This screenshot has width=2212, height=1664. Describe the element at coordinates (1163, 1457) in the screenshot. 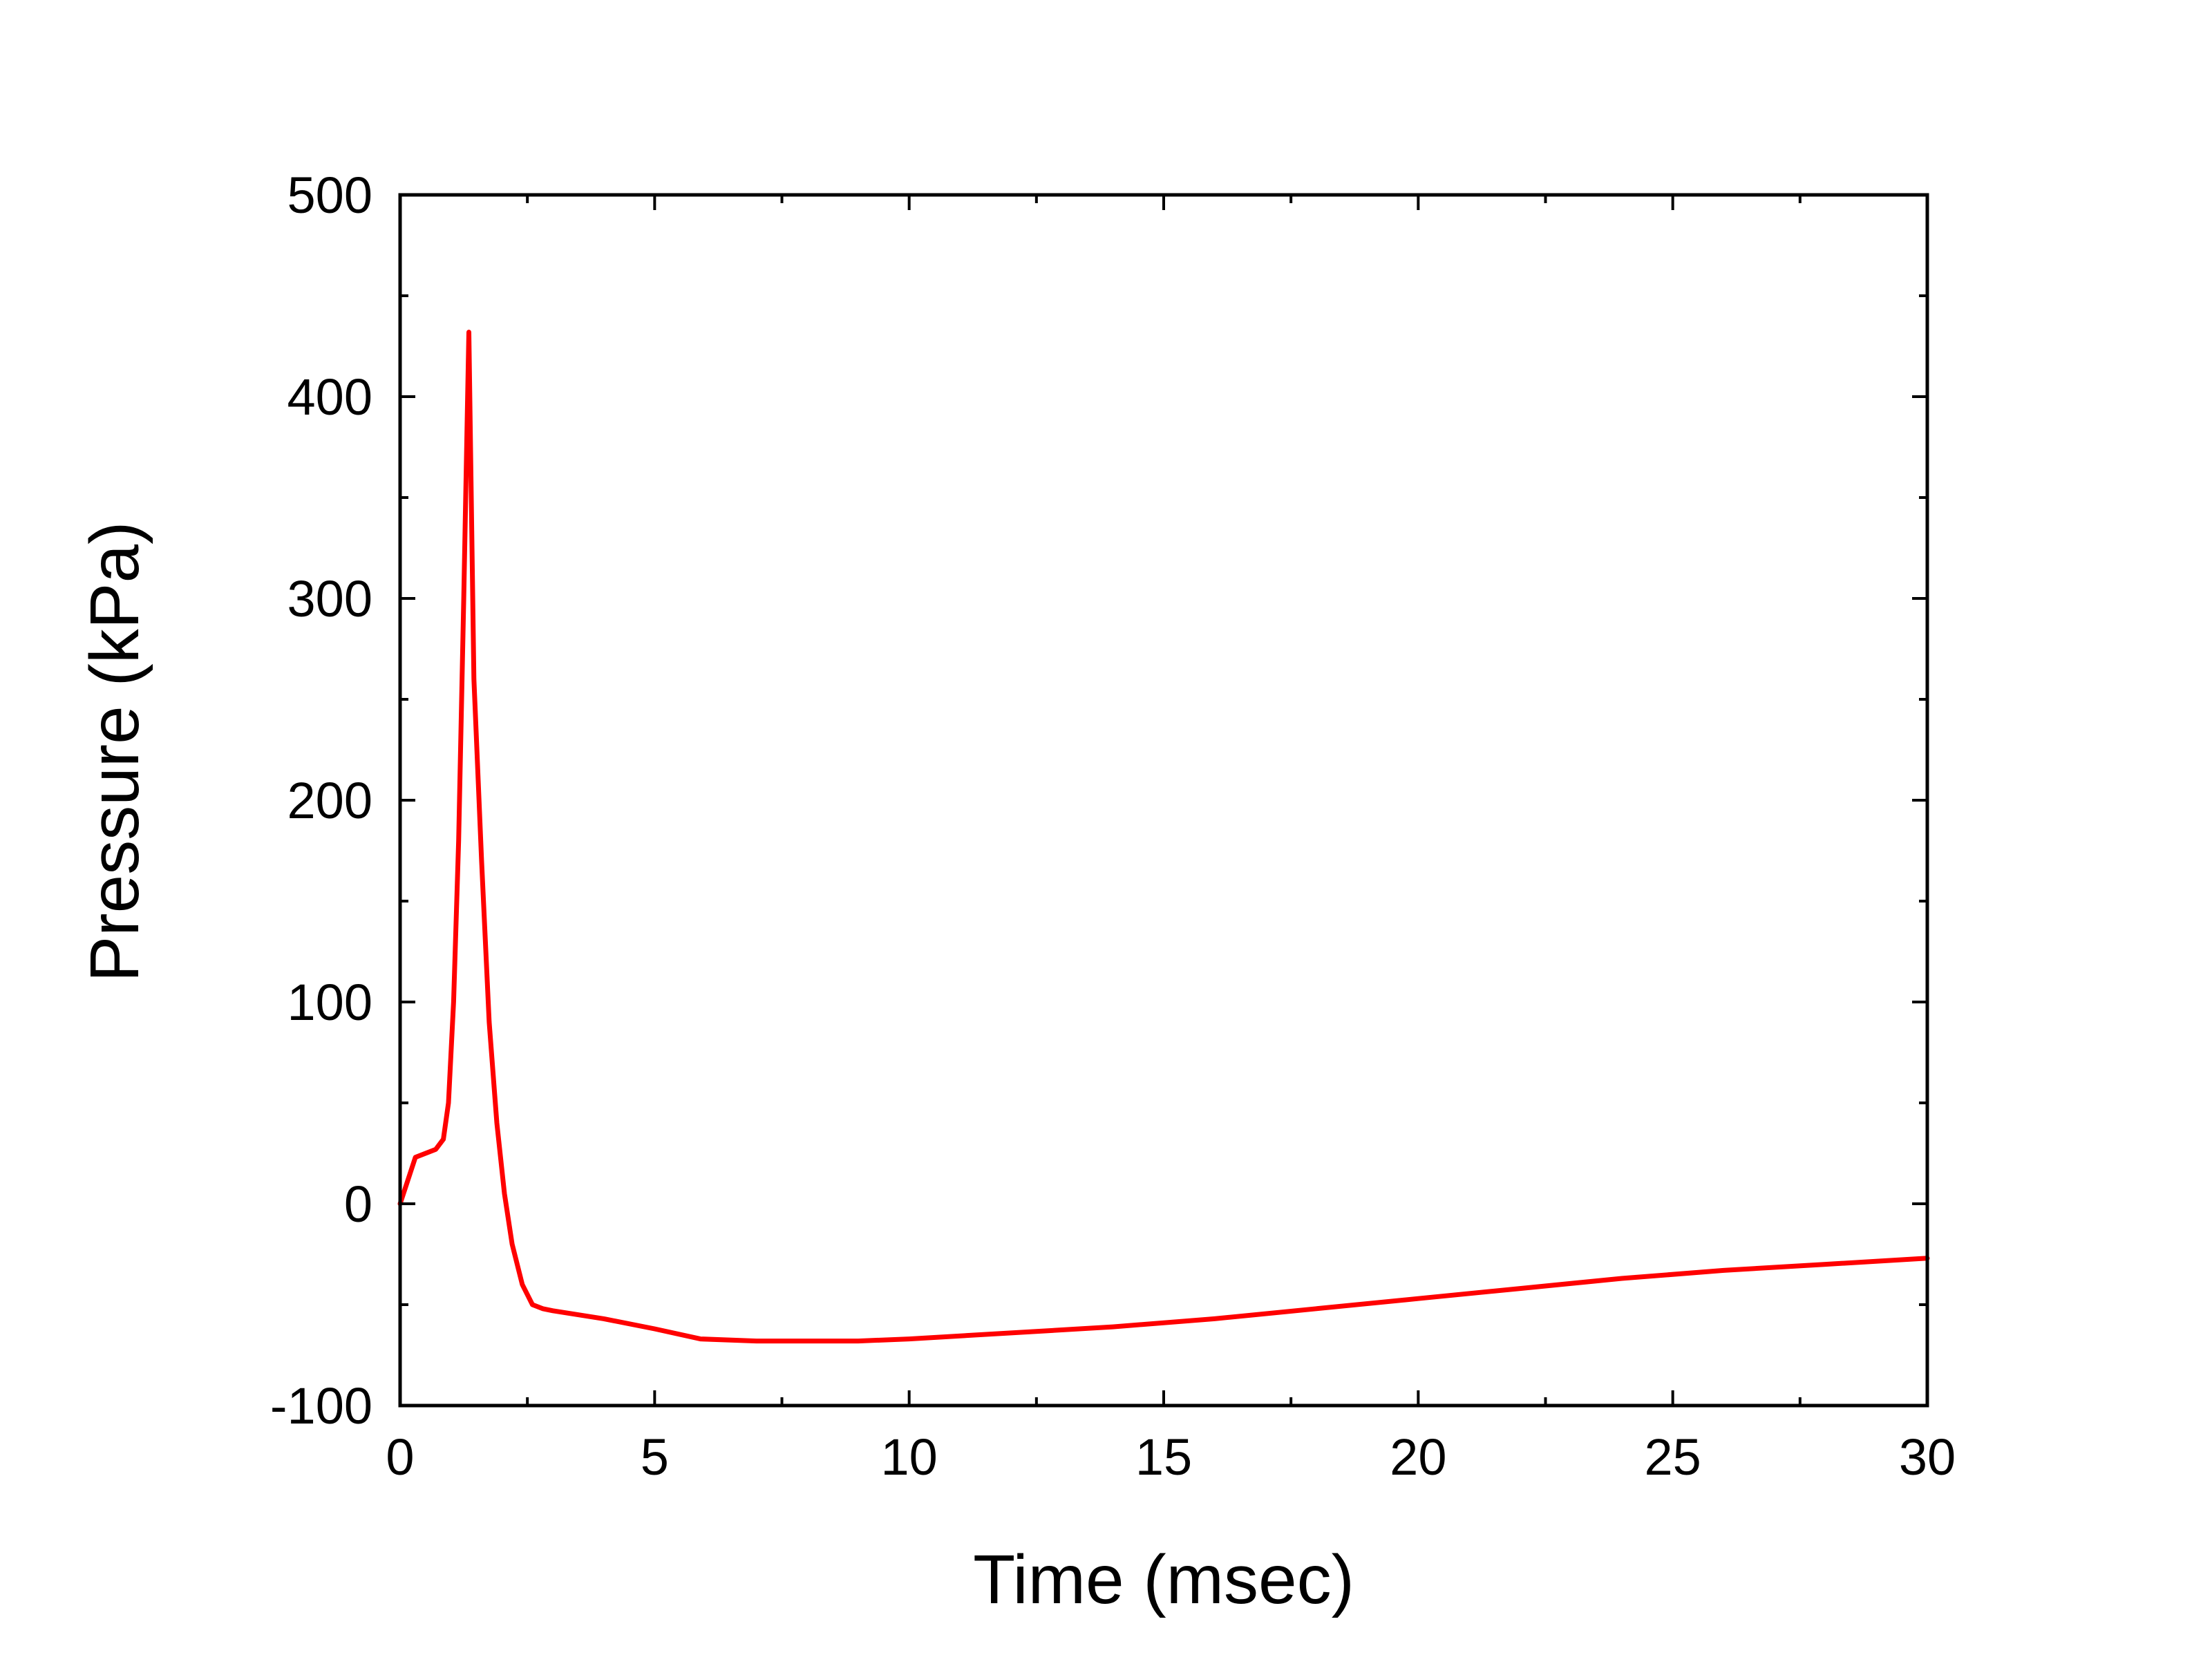

I see `x-tick-label: 15` at that location.